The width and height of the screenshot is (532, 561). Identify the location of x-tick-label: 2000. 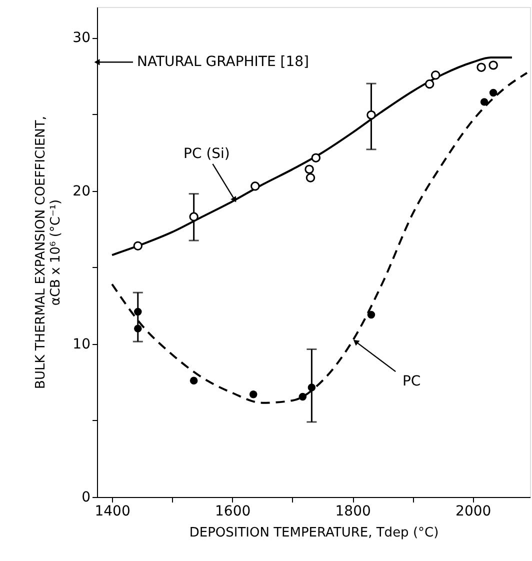
(474, 512).